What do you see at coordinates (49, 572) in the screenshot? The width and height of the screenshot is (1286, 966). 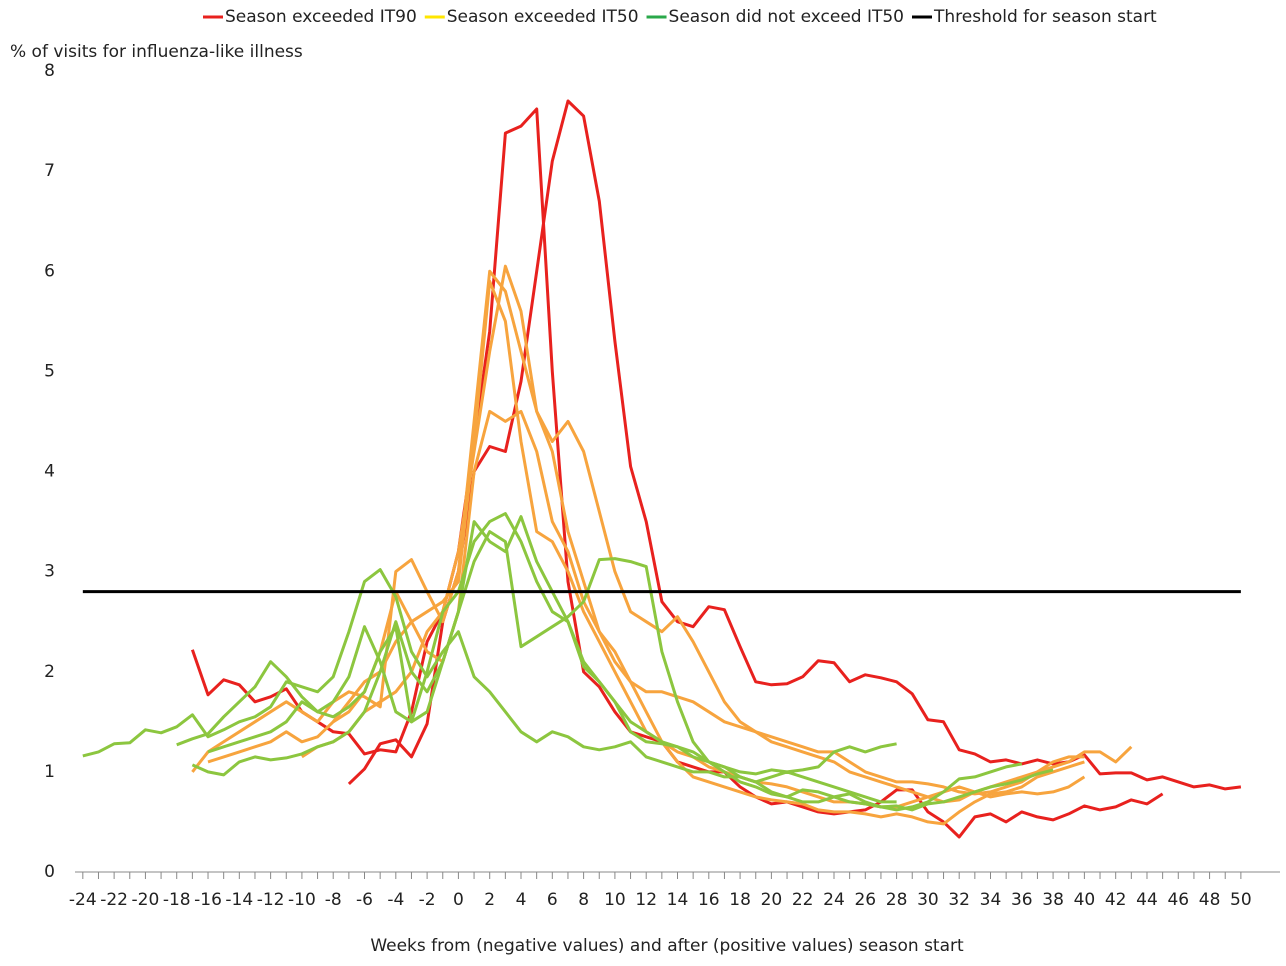 I see `y-tick-label: 3` at bounding box center [49, 572].